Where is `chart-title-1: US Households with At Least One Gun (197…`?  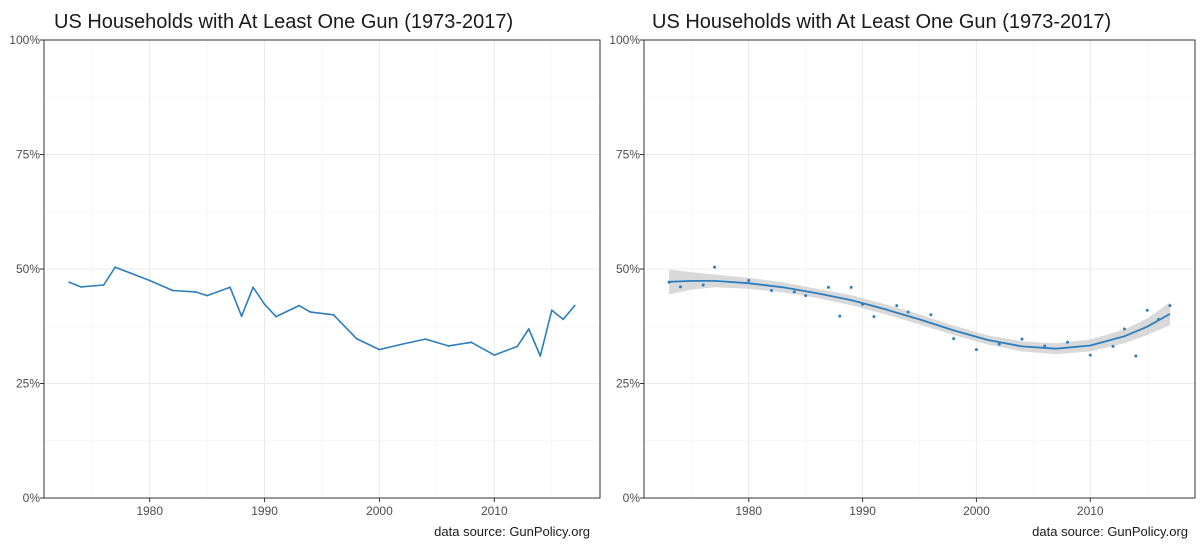 chart-title-1: US Households with At Least One Gun (197… is located at coordinates (283, 22).